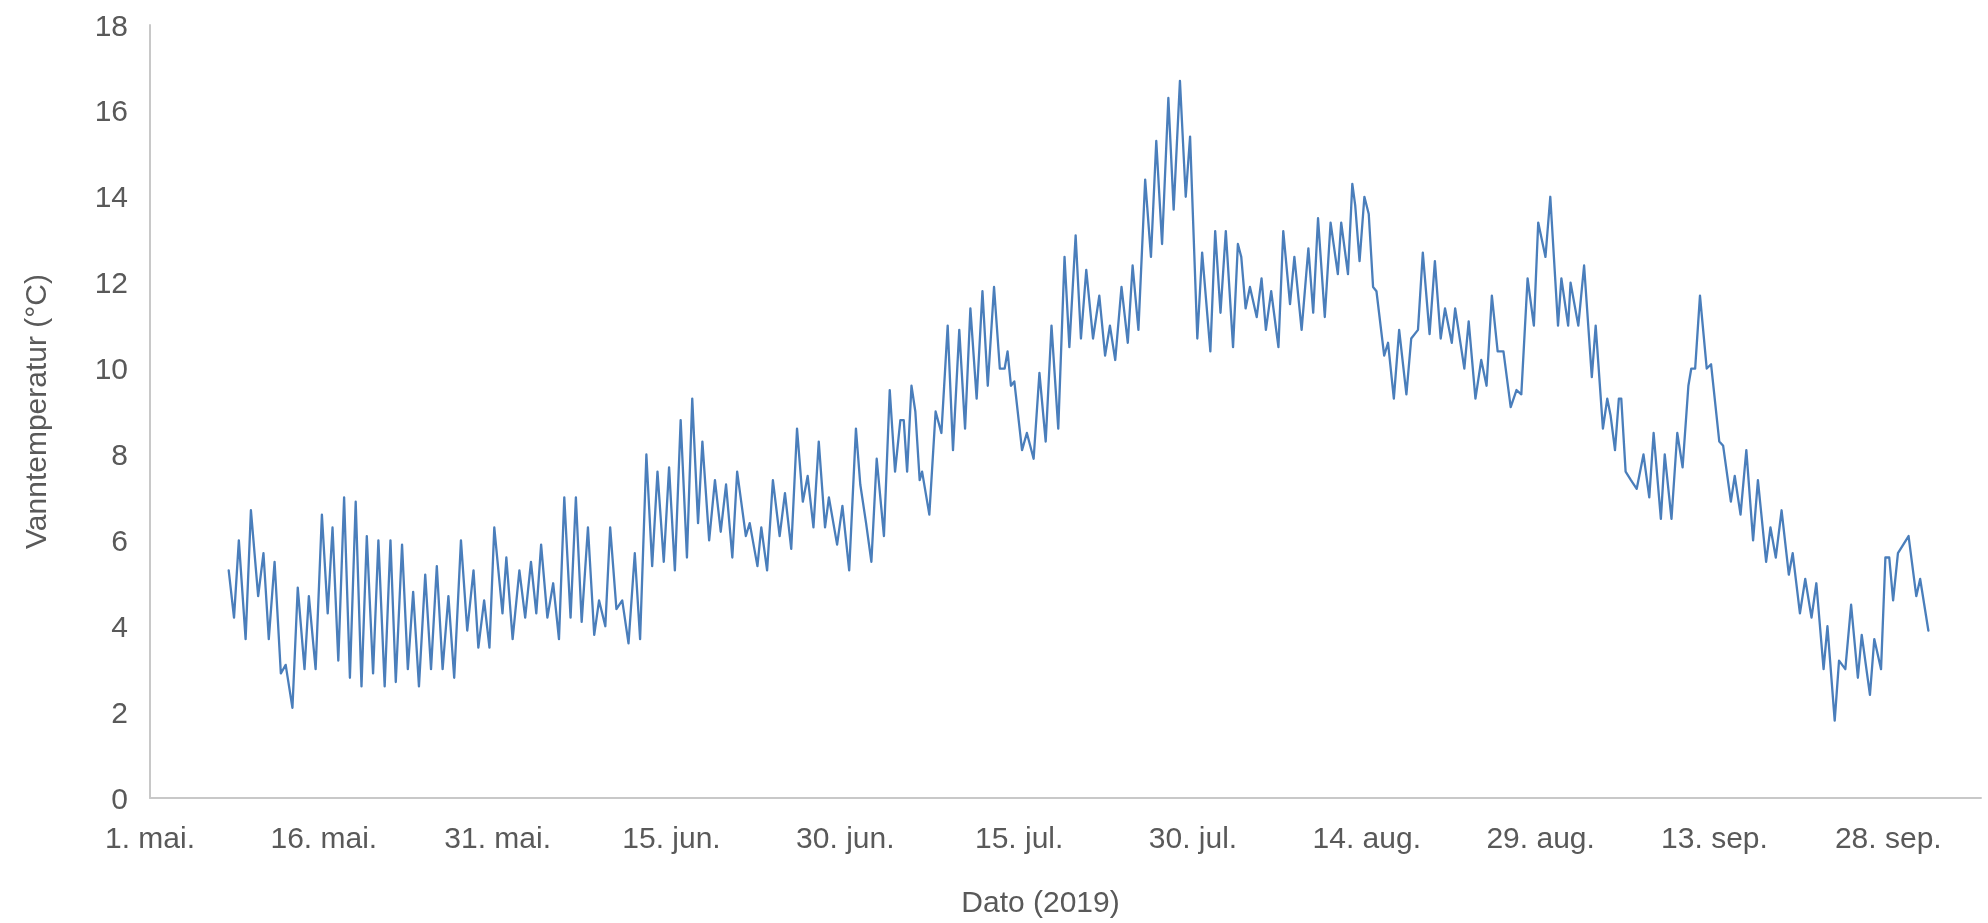 The height and width of the screenshot is (923, 1988). I want to click on x-tick-label: 15. jun., so click(671, 837).